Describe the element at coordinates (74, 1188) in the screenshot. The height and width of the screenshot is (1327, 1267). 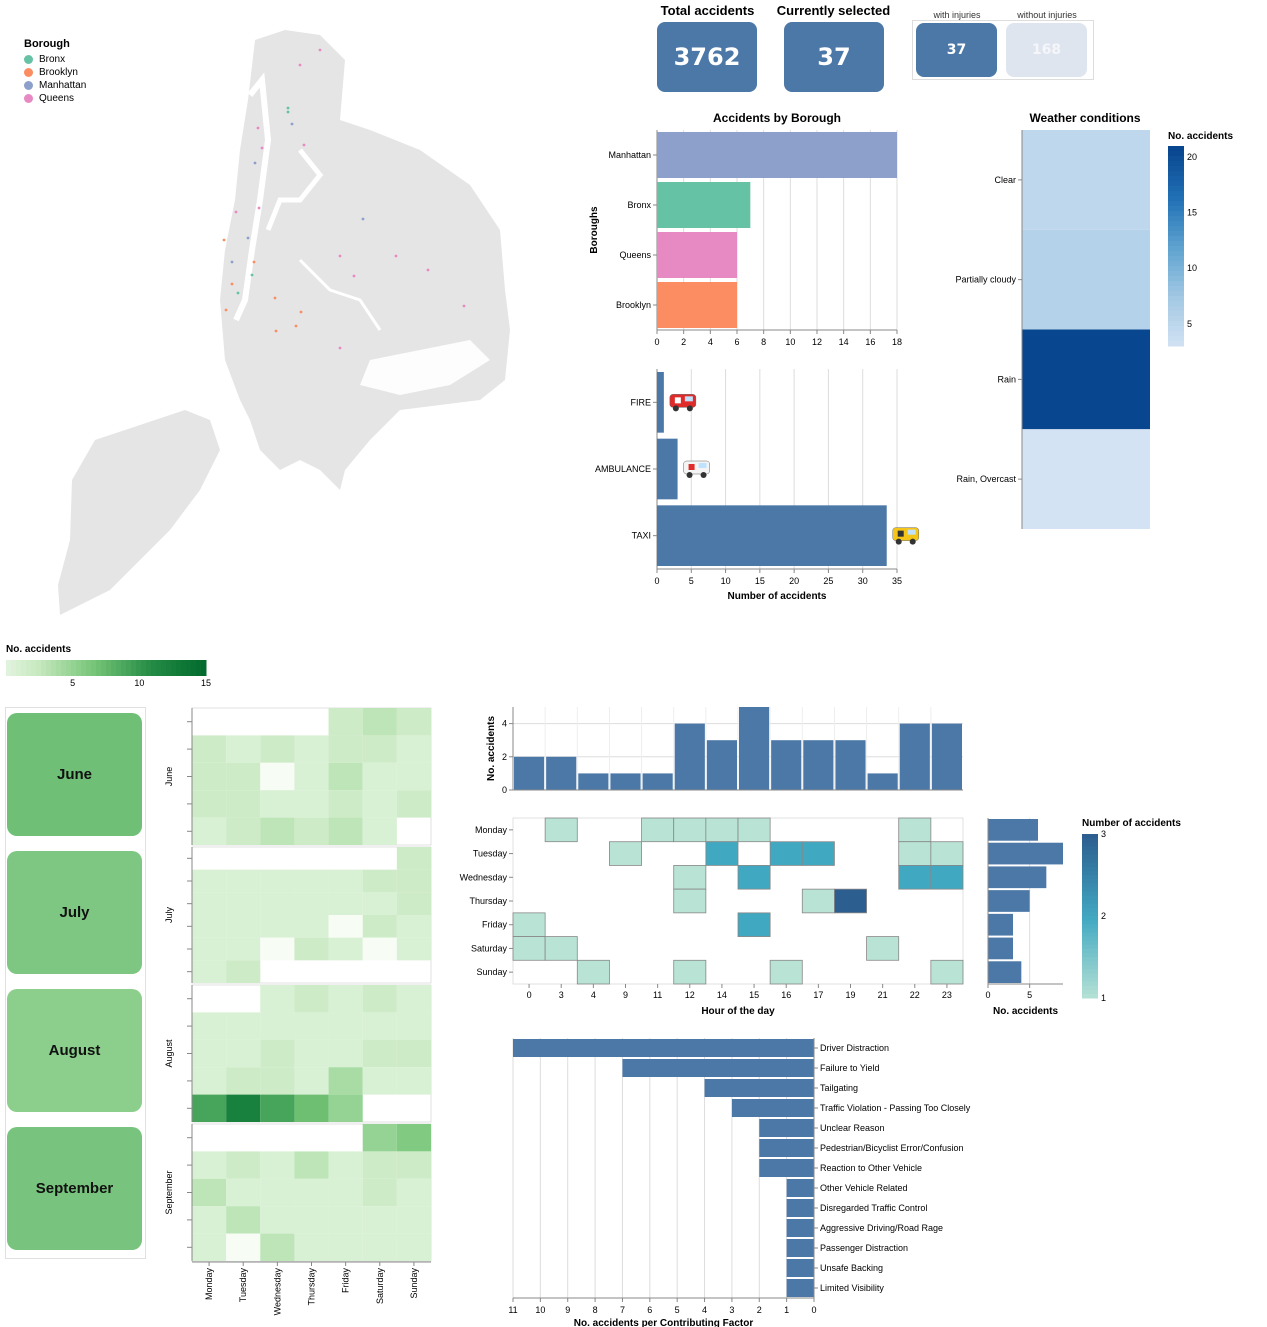
I see `month-button-september: September` at that location.